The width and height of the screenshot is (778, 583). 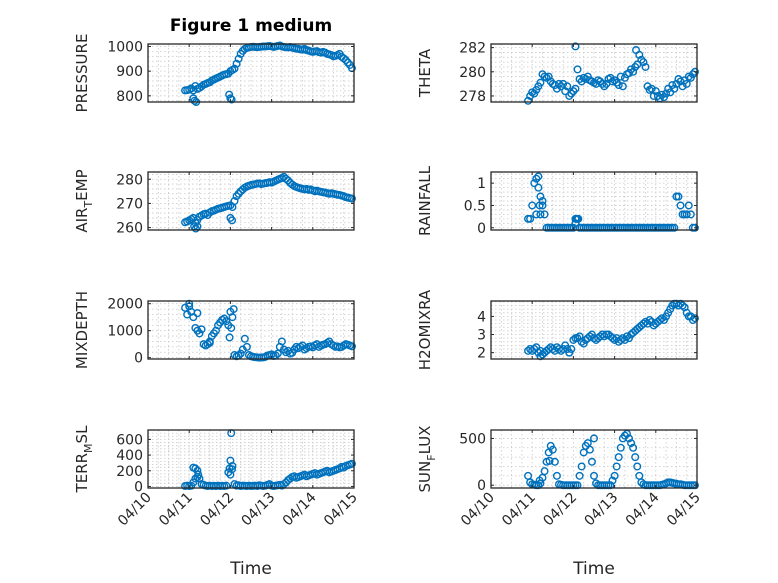 I want to click on y-tick-label: 2000, so click(x=125, y=305).